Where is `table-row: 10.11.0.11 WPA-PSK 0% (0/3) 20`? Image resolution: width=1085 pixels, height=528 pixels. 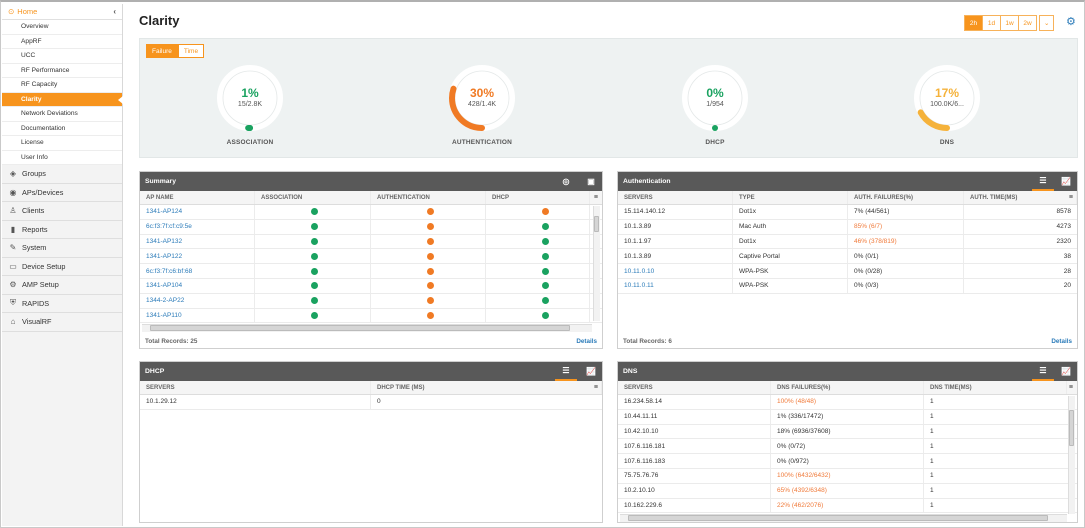
table-row: 10.11.0.11 WPA-PSK 0% (0/3) 20 is located at coordinates (847, 286).